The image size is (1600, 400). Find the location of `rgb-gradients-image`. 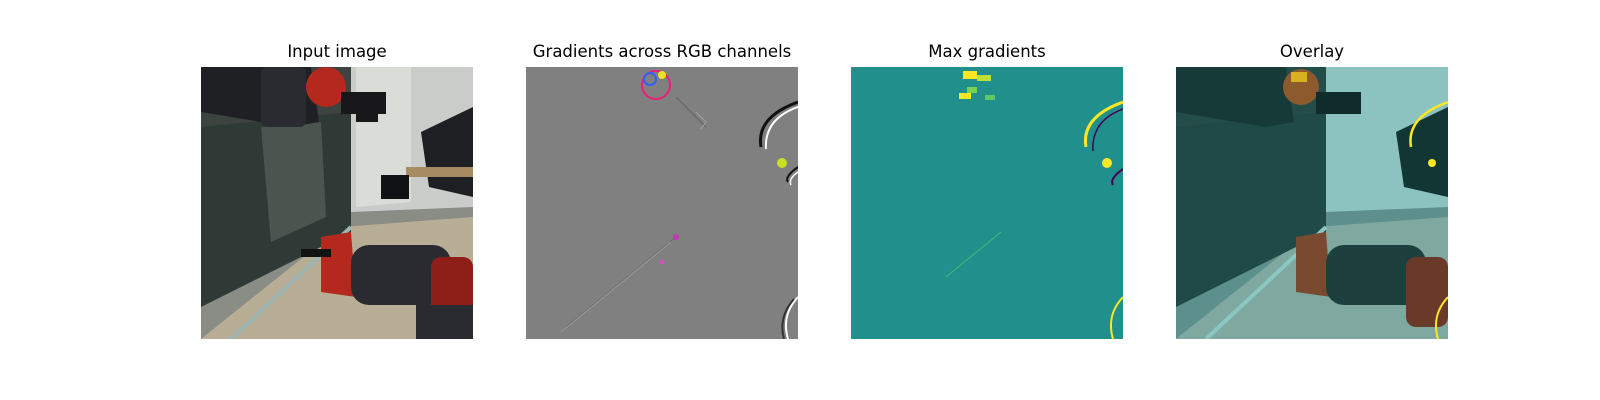

rgb-gradients-image is located at coordinates (662, 203).